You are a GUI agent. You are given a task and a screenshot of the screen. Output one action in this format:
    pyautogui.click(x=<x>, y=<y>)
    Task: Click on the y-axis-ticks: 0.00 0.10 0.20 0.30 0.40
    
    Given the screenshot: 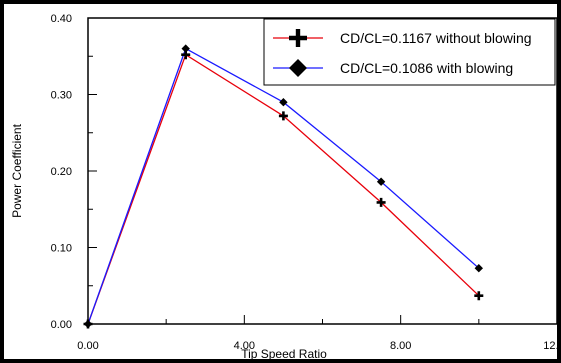 What is the action you would take?
    pyautogui.click(x=74, y=172)
    